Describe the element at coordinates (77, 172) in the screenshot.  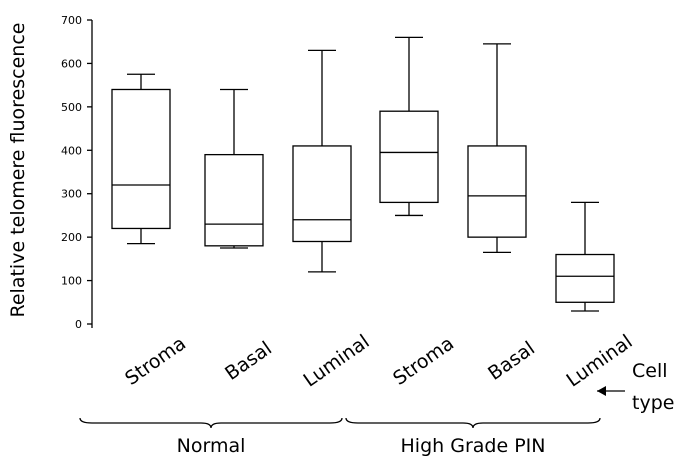
I see `y-axis: 0 100 200 300 400 500 600 700` at that location.